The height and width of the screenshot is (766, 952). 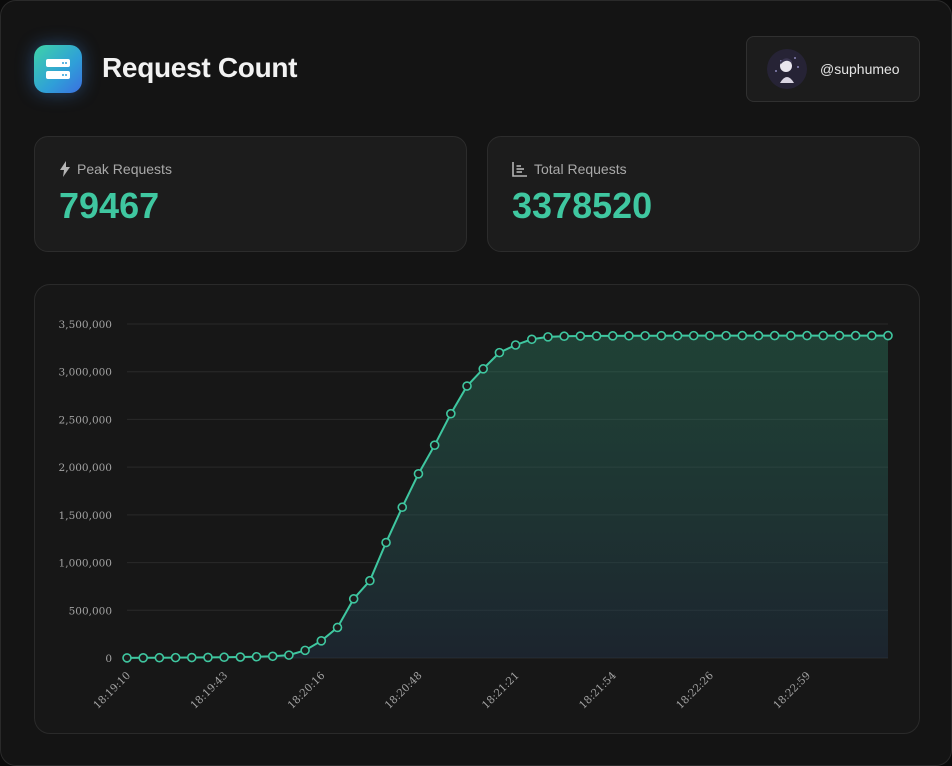 I want to click on server-icon, so click(x=58, y=69).